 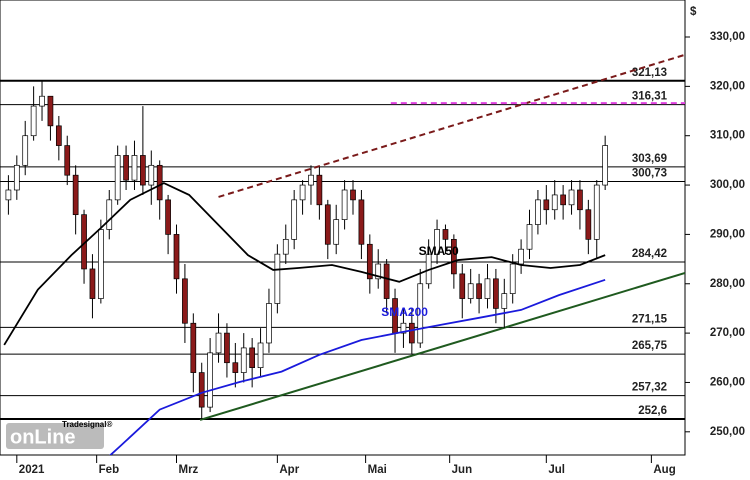 I want to click on level-label: 303,69, so click(x=649, y=159).